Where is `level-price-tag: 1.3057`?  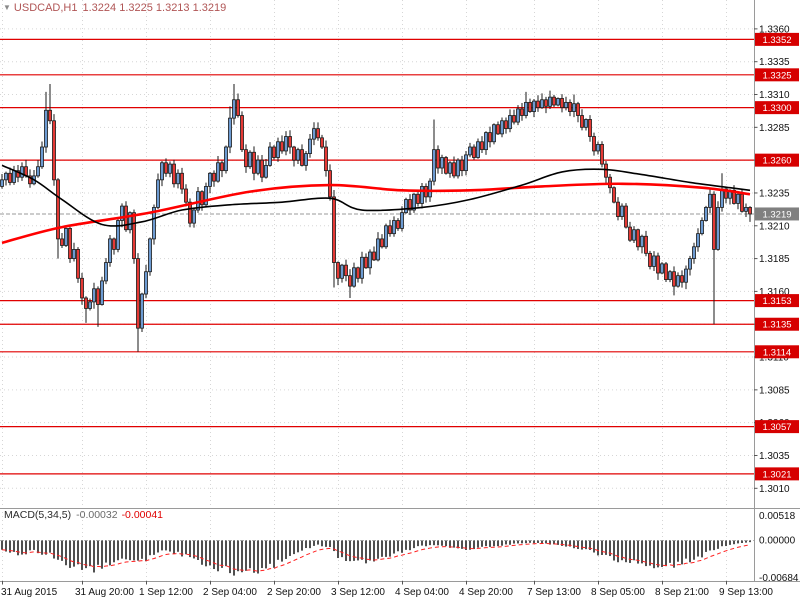 level-price-tag: 1.3057 is located at coordinates (777, 427).